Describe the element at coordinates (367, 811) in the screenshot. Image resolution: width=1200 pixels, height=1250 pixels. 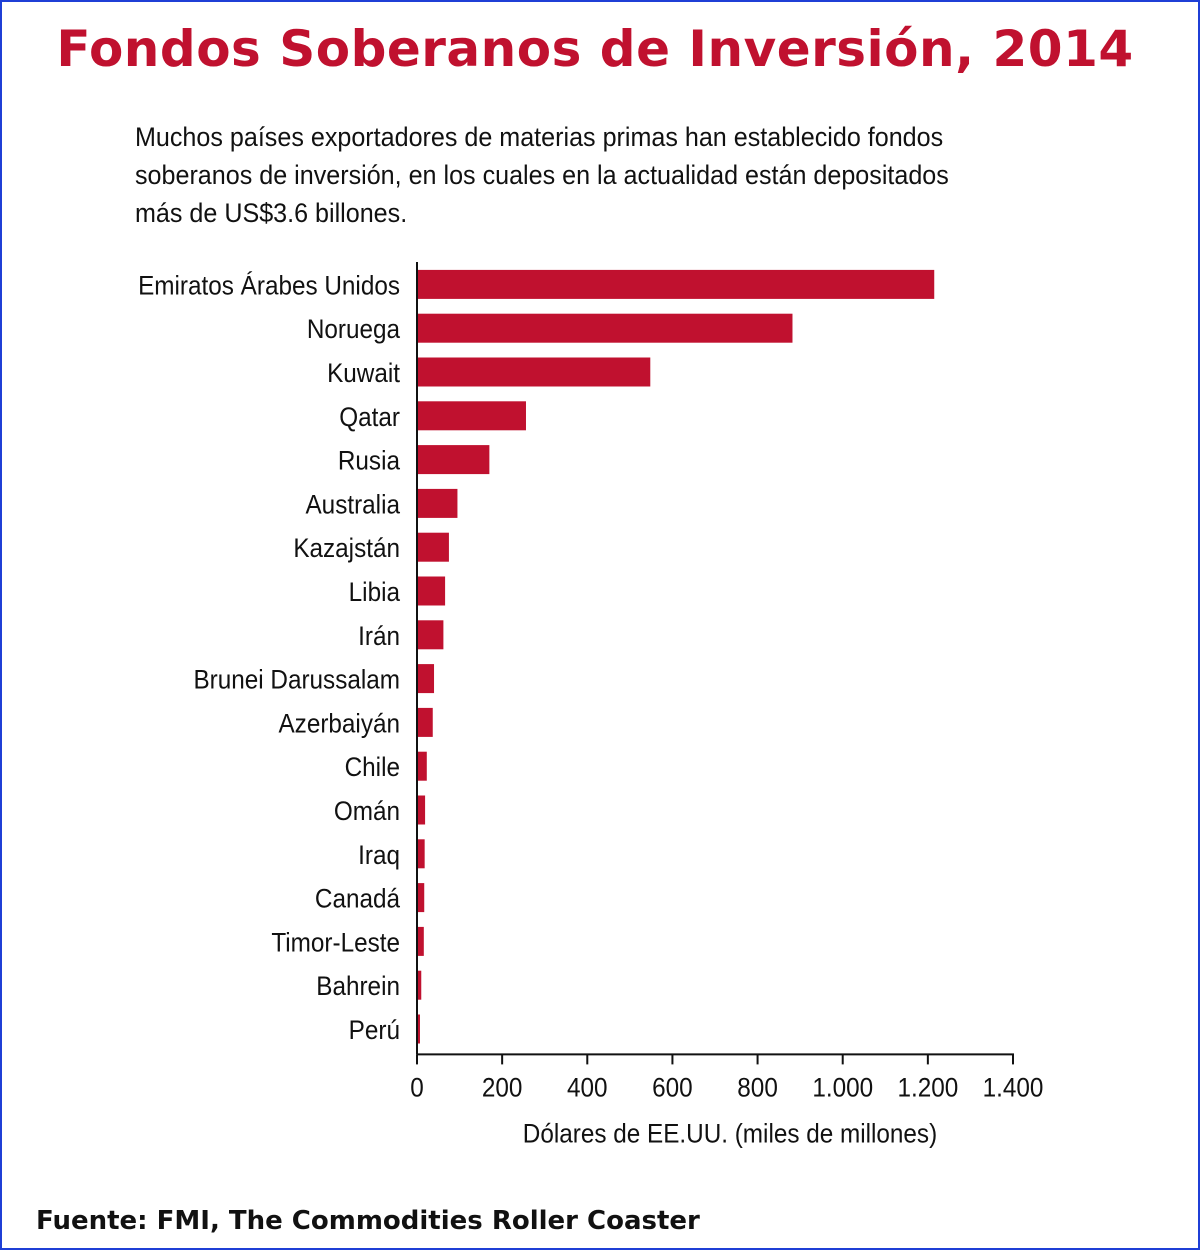
I see `category-label-oman: Omán` at that location.